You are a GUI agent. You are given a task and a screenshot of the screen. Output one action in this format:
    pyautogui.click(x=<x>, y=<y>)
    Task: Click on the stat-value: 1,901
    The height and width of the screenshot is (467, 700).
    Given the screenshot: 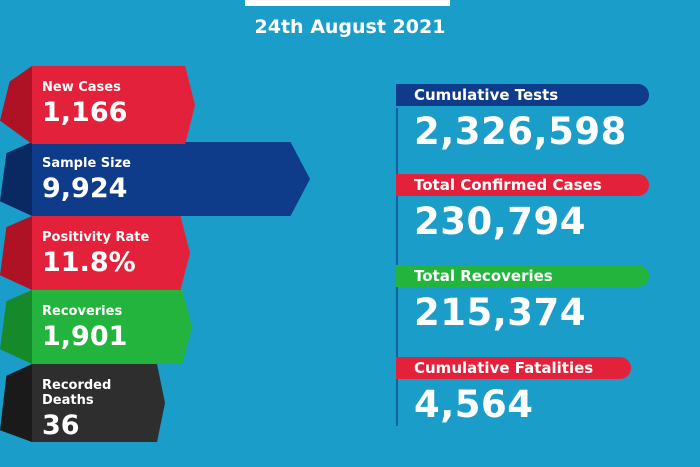 What is the action you would take?
    pyautogui.click(x=85, y=336)
    